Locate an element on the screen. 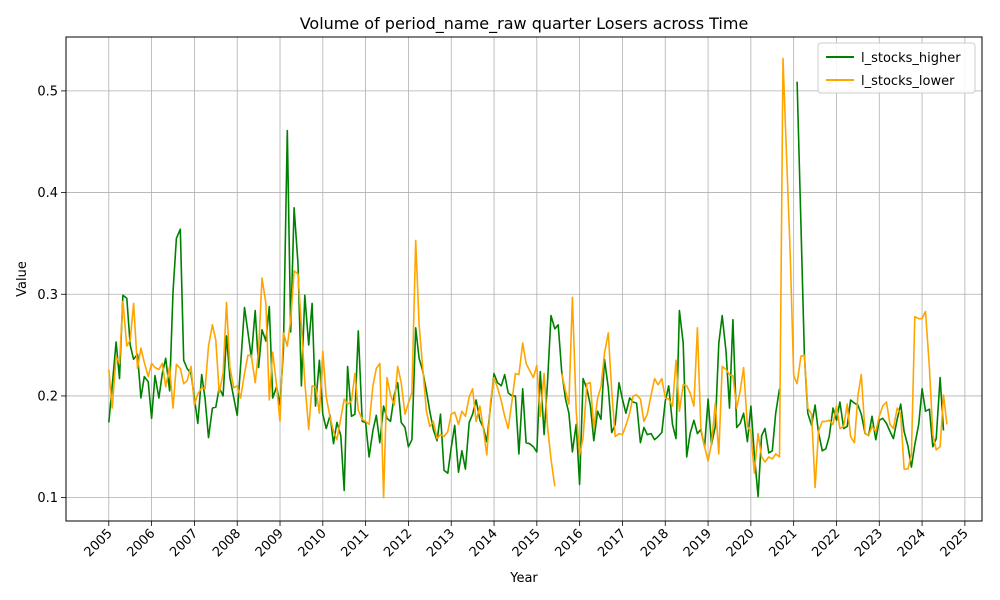 The height and width of the screenshot is (600, 1000). y-axis-label: Value is located at coordinates (22, 279).